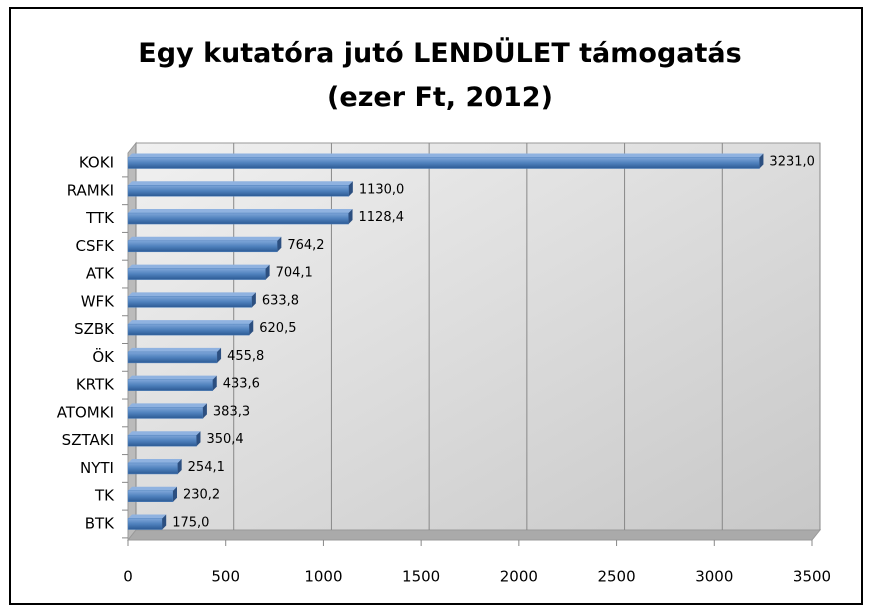 This screenshot has width=872, height=612. Describe the element at coordinates (474, 535) in the screenshot. I see `floor` at that location.